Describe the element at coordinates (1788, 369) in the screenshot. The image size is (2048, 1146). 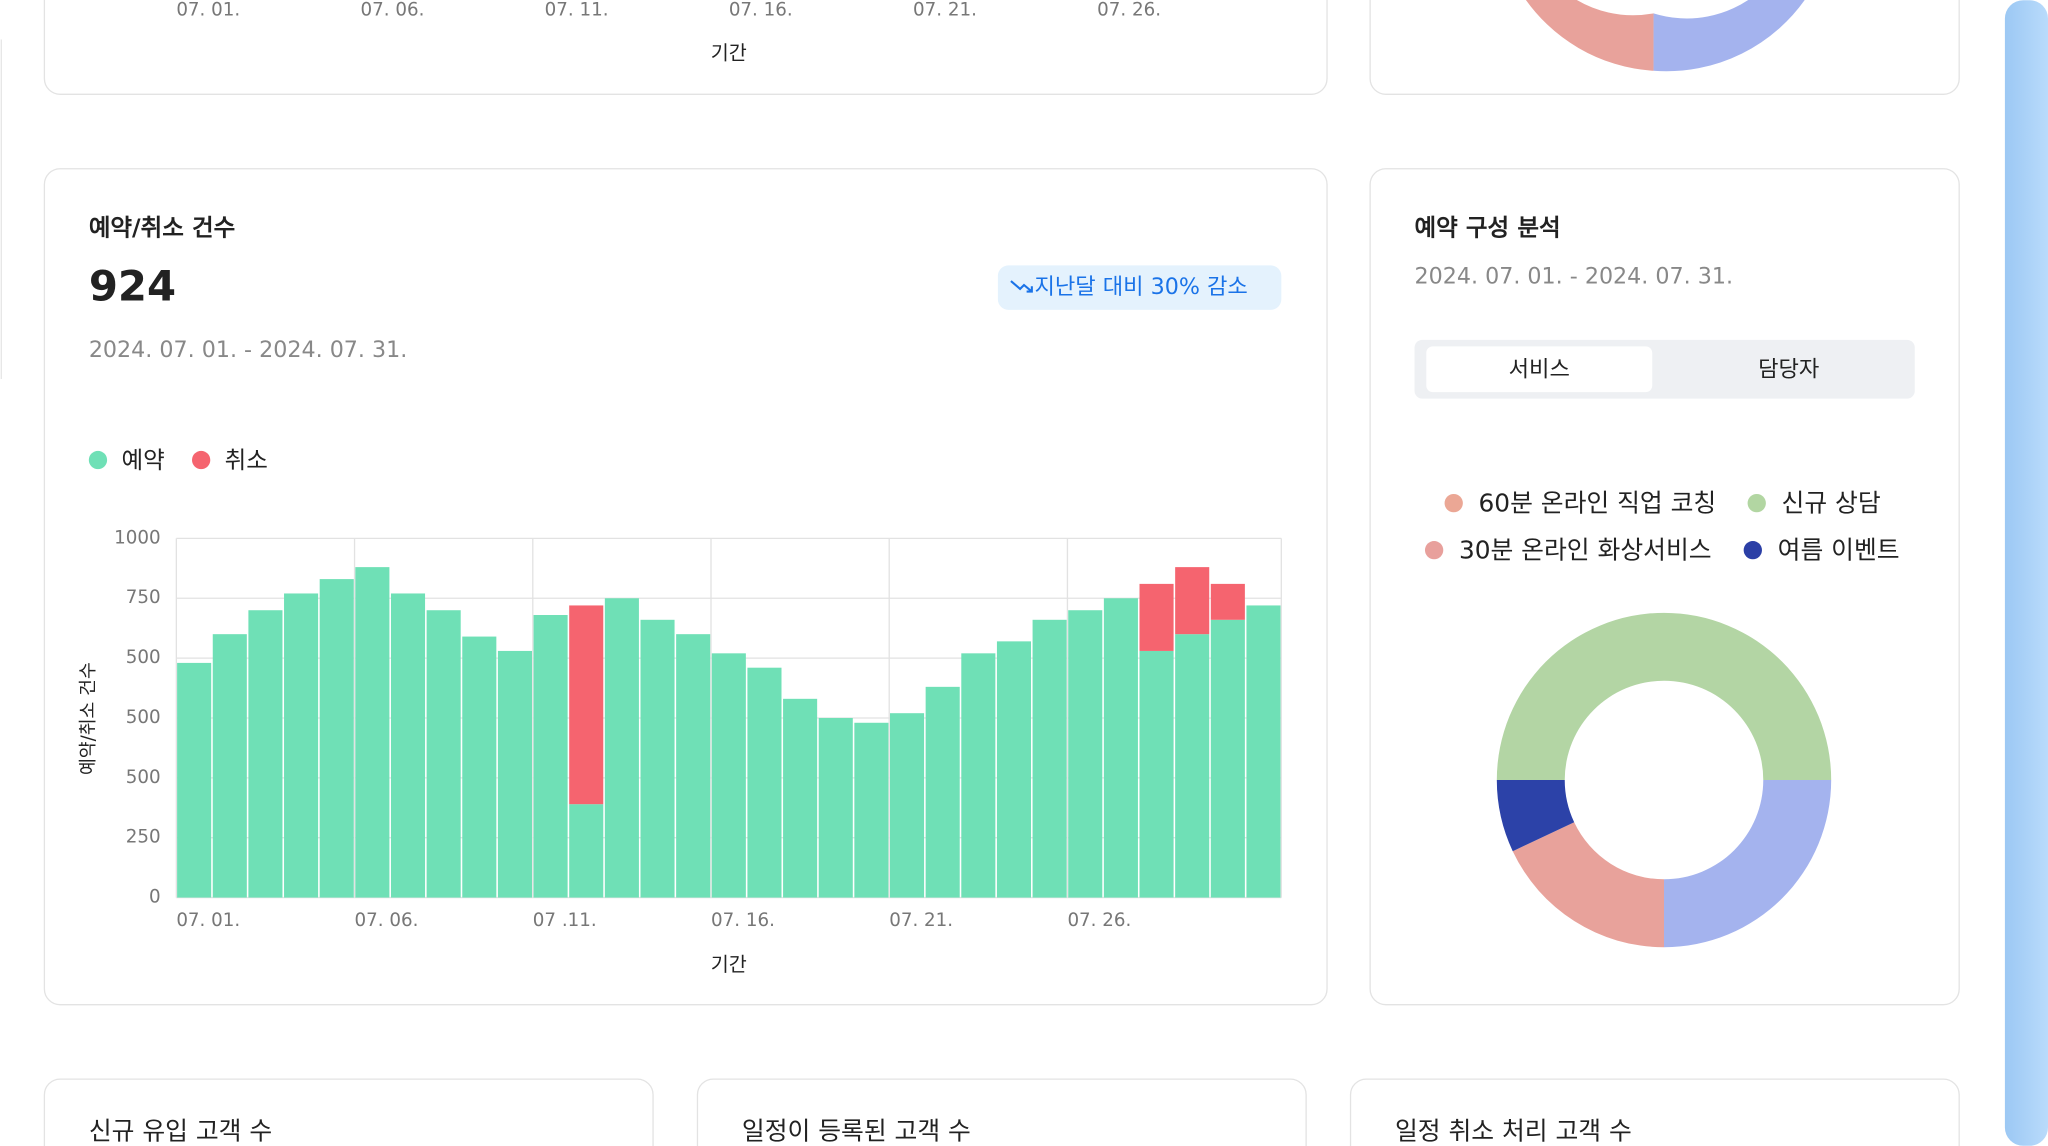
I see `tab-label: 담당자` at that location.